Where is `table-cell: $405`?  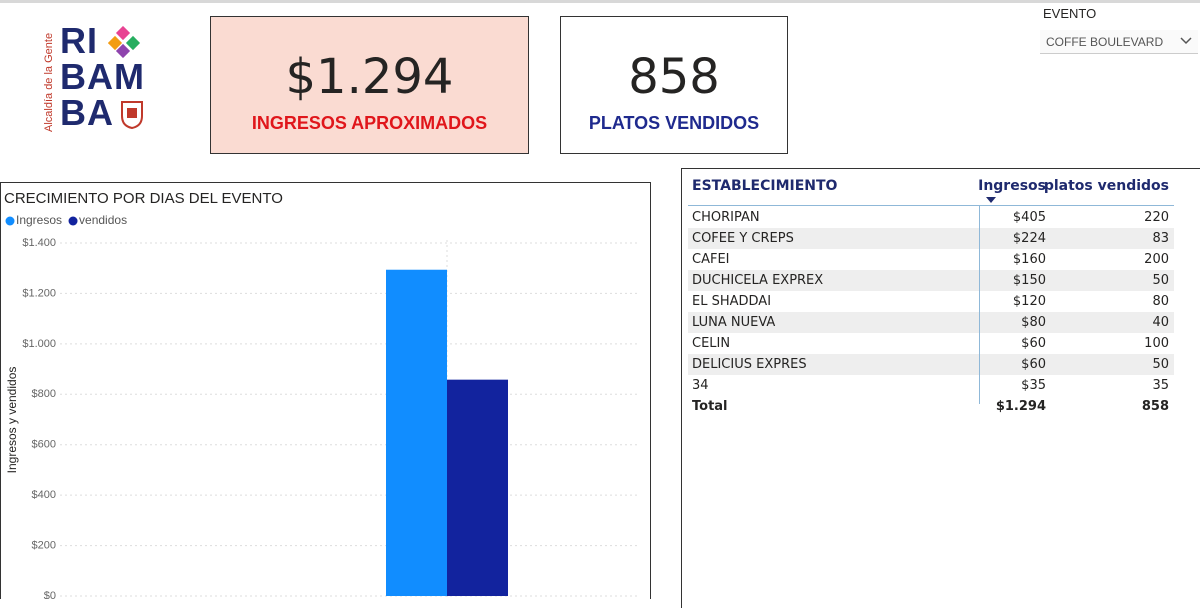 table-cell: $405 is located at coordinates (1029, 217).